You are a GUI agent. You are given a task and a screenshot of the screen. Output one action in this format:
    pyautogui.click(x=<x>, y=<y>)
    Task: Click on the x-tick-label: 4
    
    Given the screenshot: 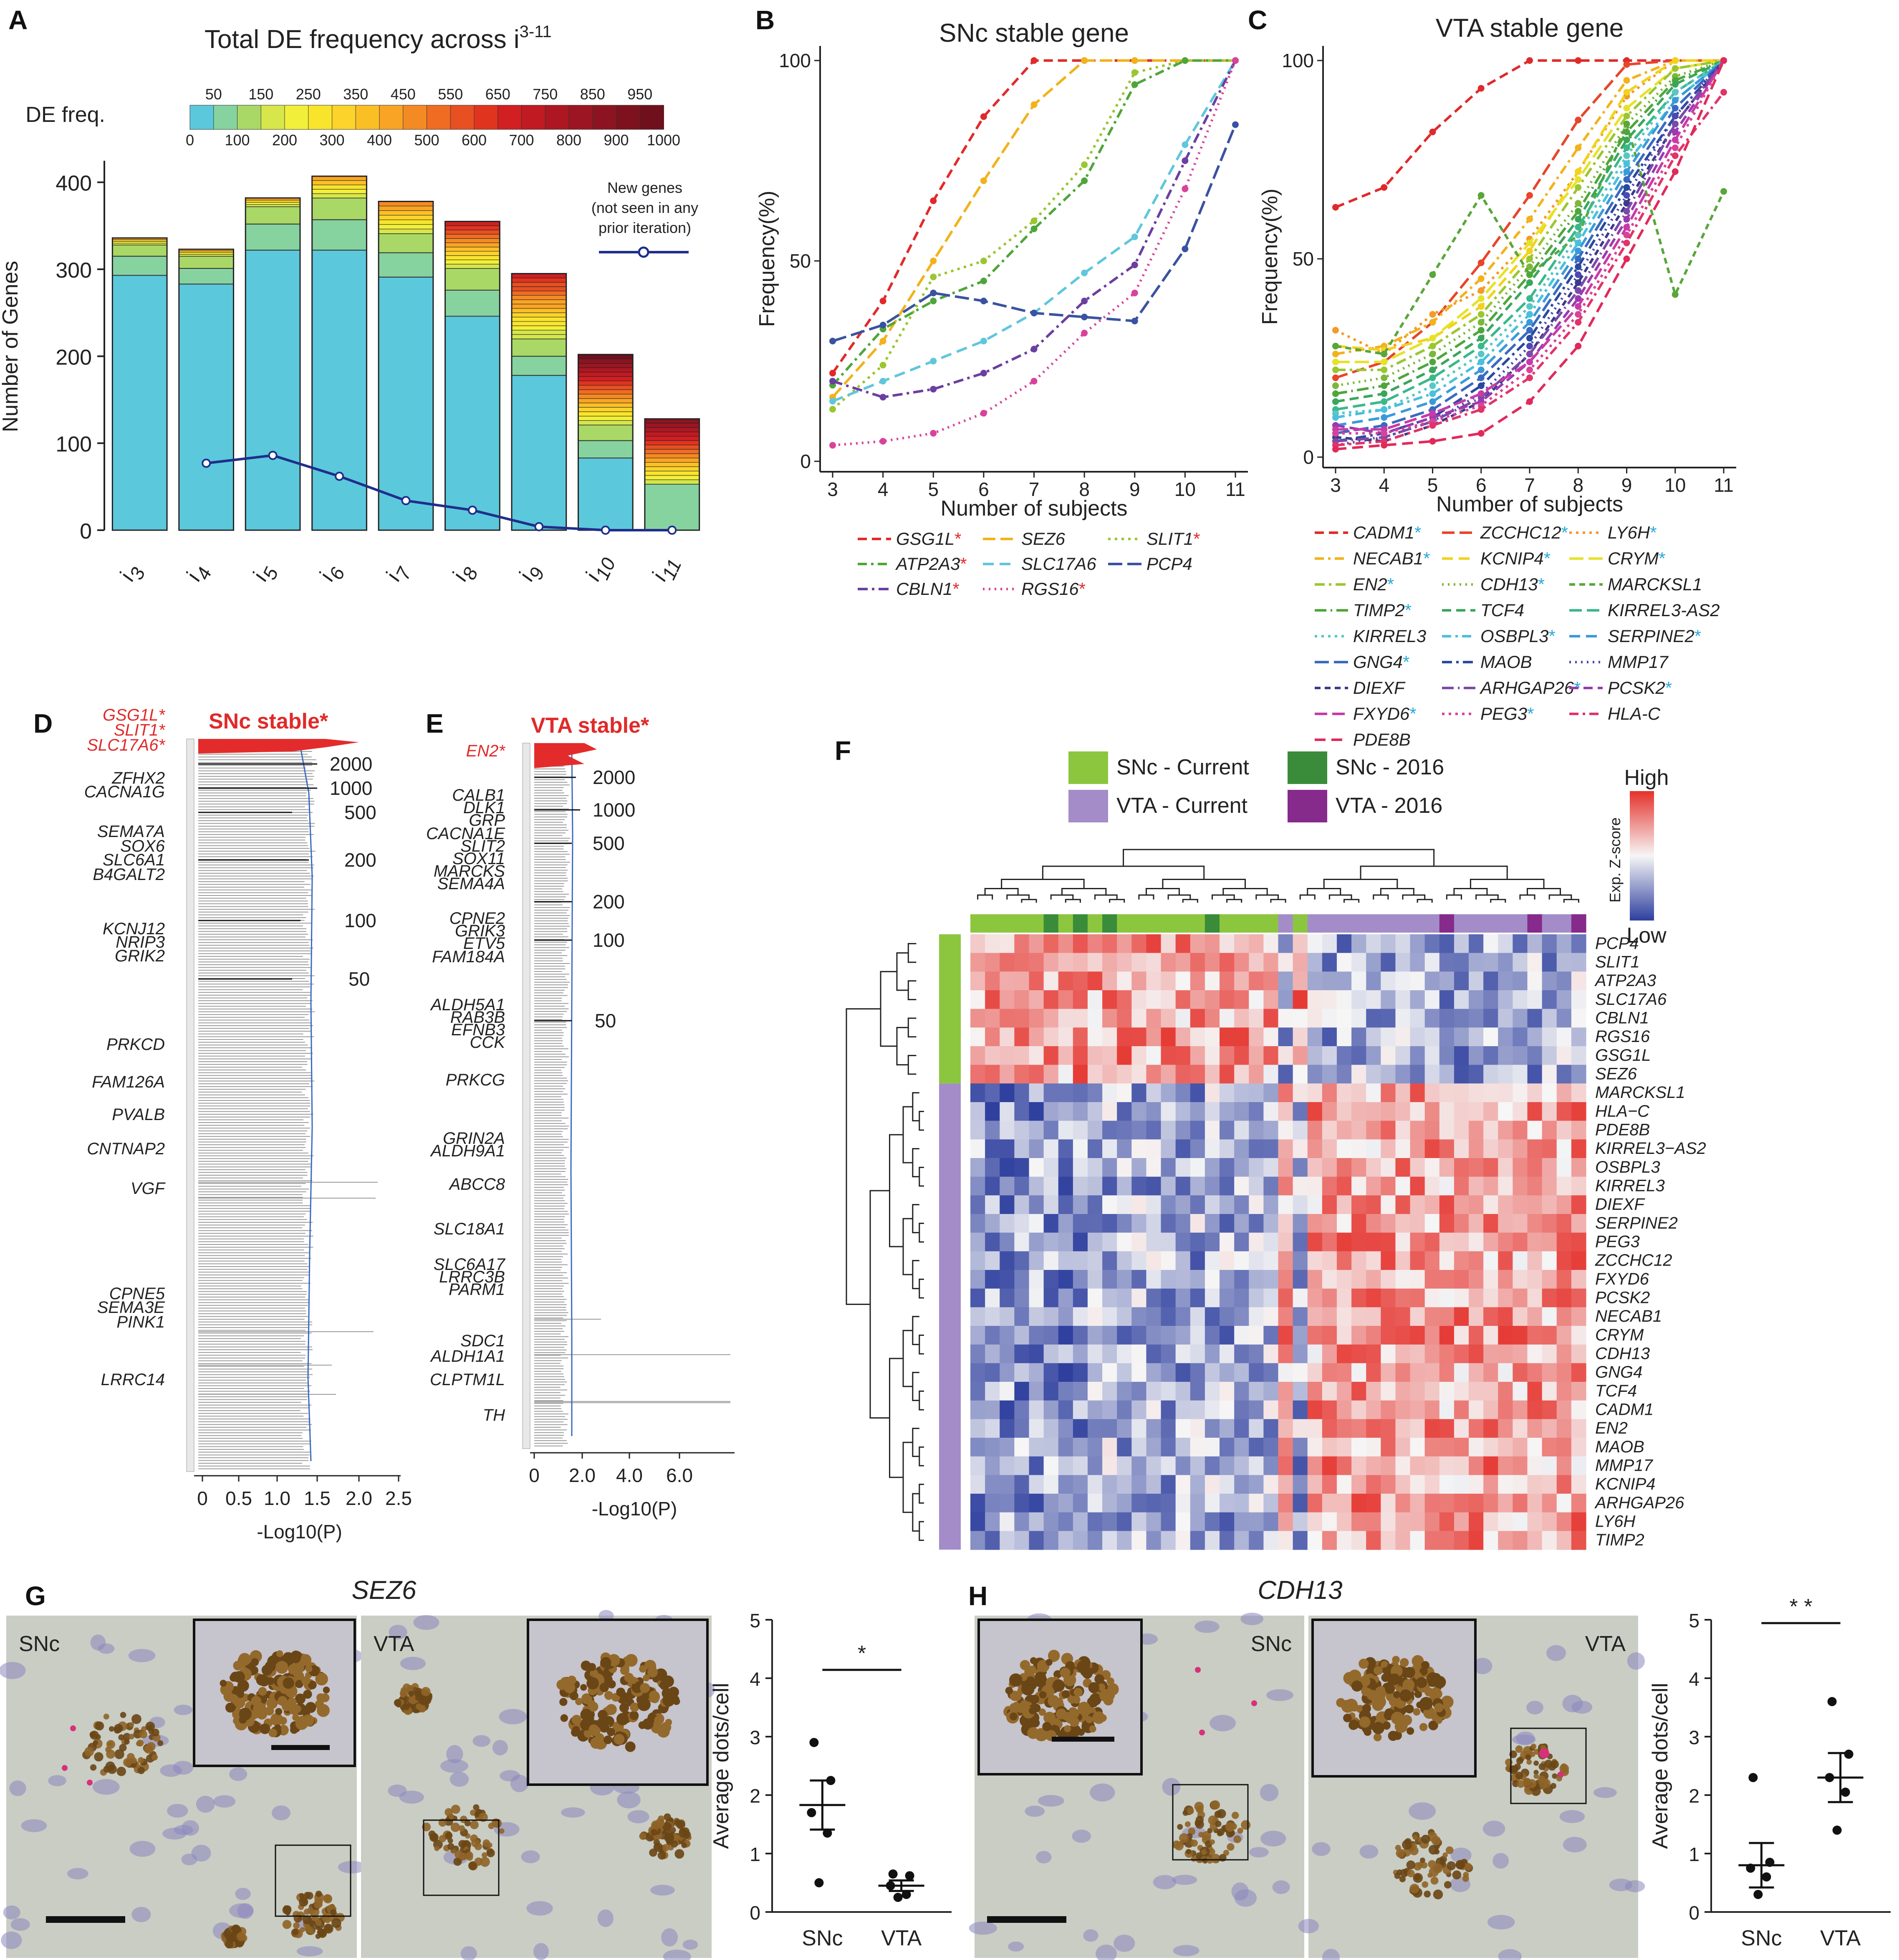 What is the action you would take?
    pyautogui.click(x=883, y=489)
    